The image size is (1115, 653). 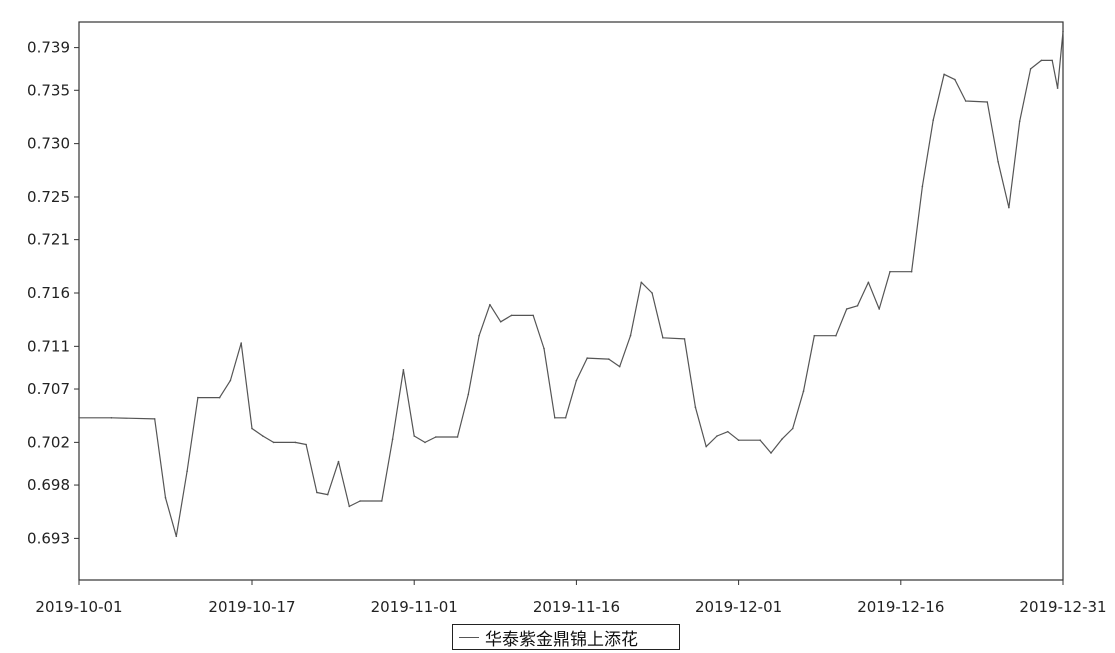 I want to click on y-tick-label: 0.698, so click(x=48, y=485).